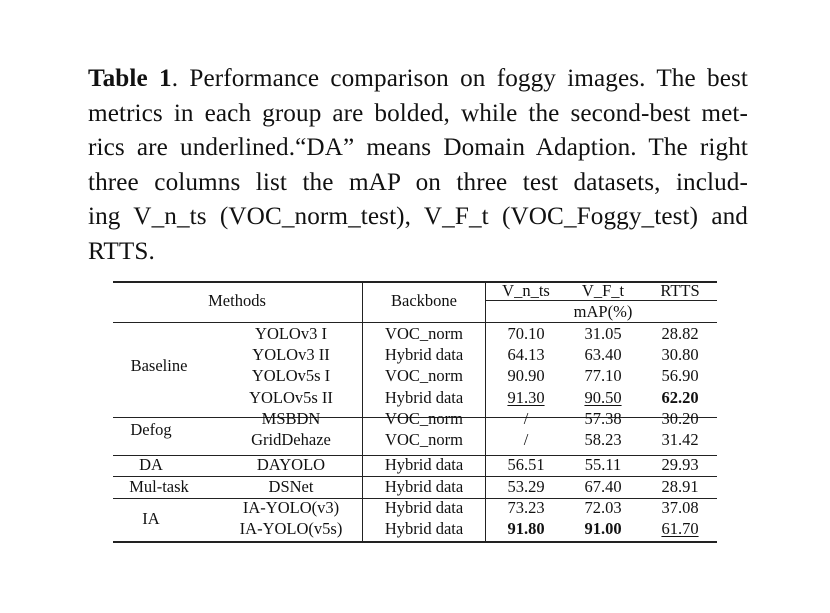  What do you see at coordinates (151, 464) in the screenshot?
I see `group-label: DA` at bounding box center [151, 464].